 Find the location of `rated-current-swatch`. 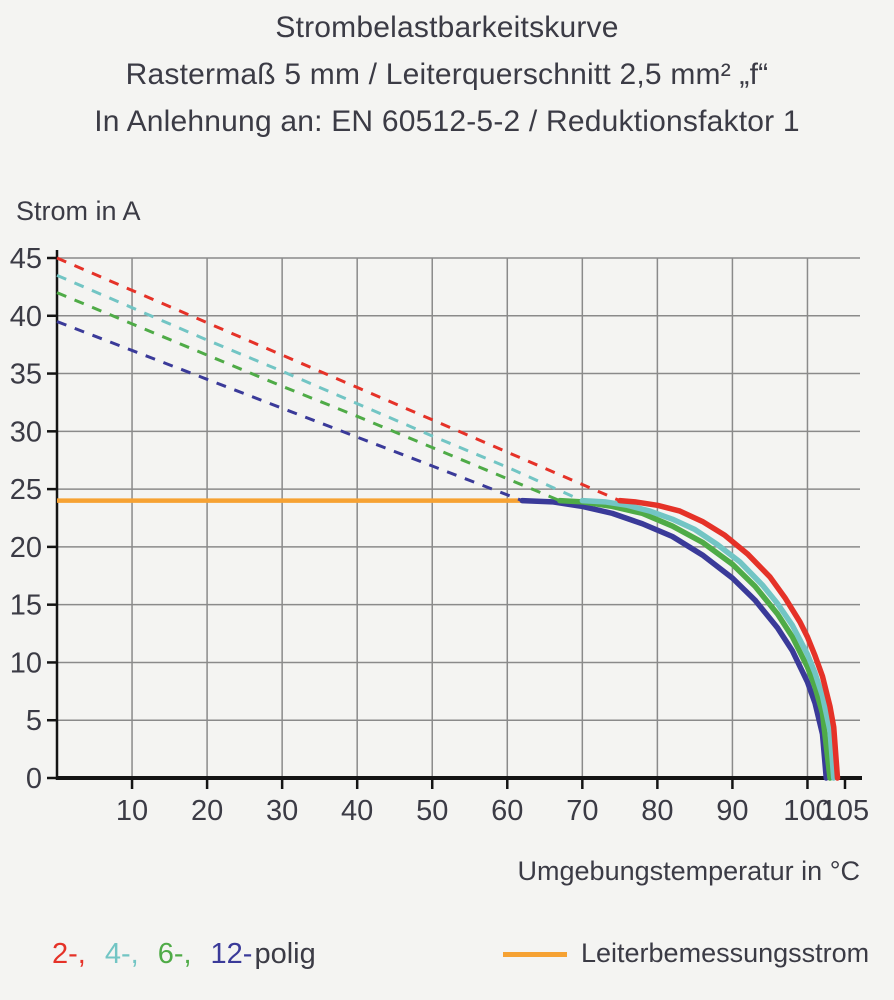

rated-current-swatch is located at coordinates (535, 954).